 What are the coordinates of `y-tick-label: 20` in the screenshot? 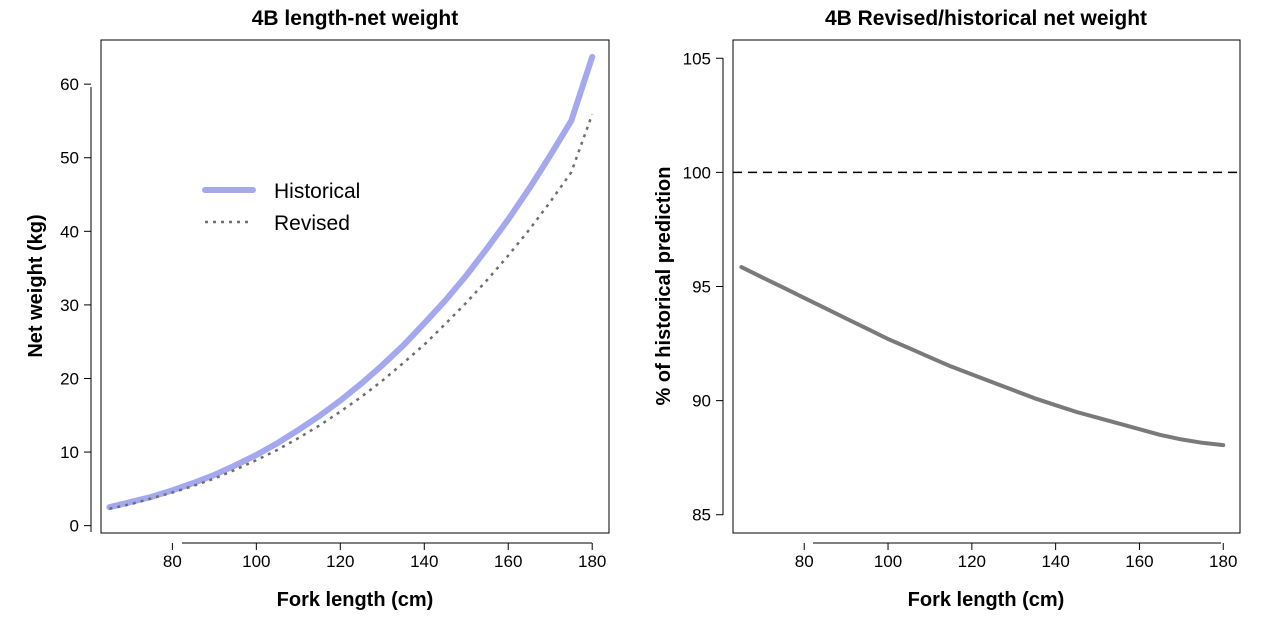 It's located at (69, 378).